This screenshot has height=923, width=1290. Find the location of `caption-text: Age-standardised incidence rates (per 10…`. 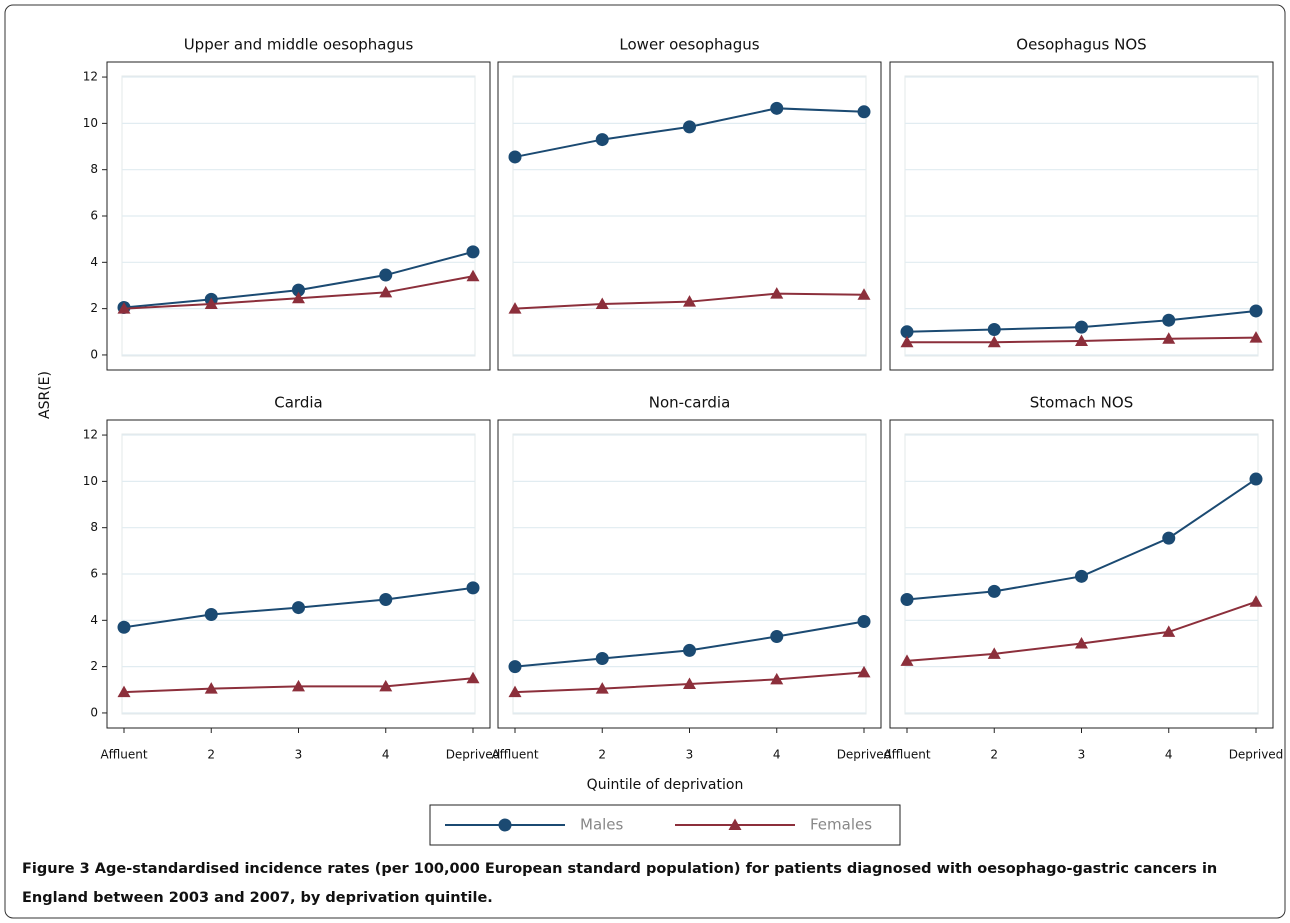

caption-text: Age-standardised incidence rates (per 10… is located at coordinates (620, 883).